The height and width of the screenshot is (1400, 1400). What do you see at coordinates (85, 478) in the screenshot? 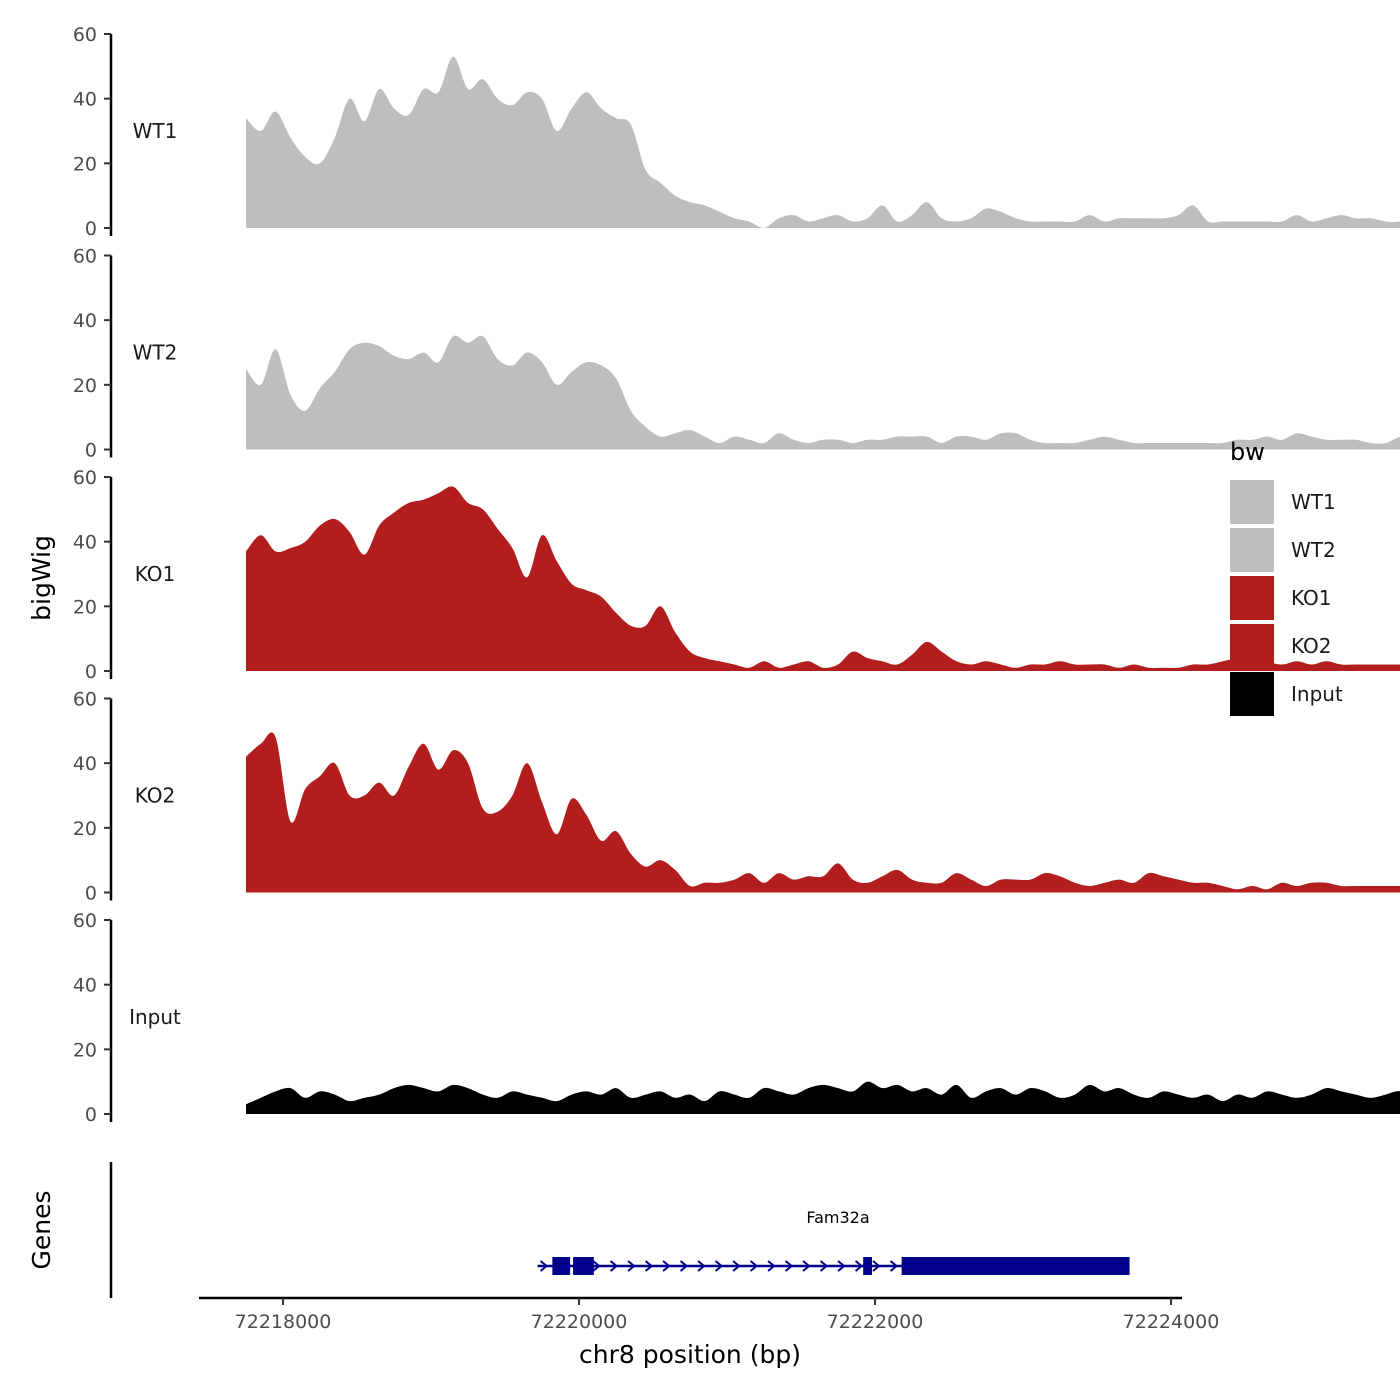
I see `y-tick-label-ko1: 60` at bounding box center [85, 478].